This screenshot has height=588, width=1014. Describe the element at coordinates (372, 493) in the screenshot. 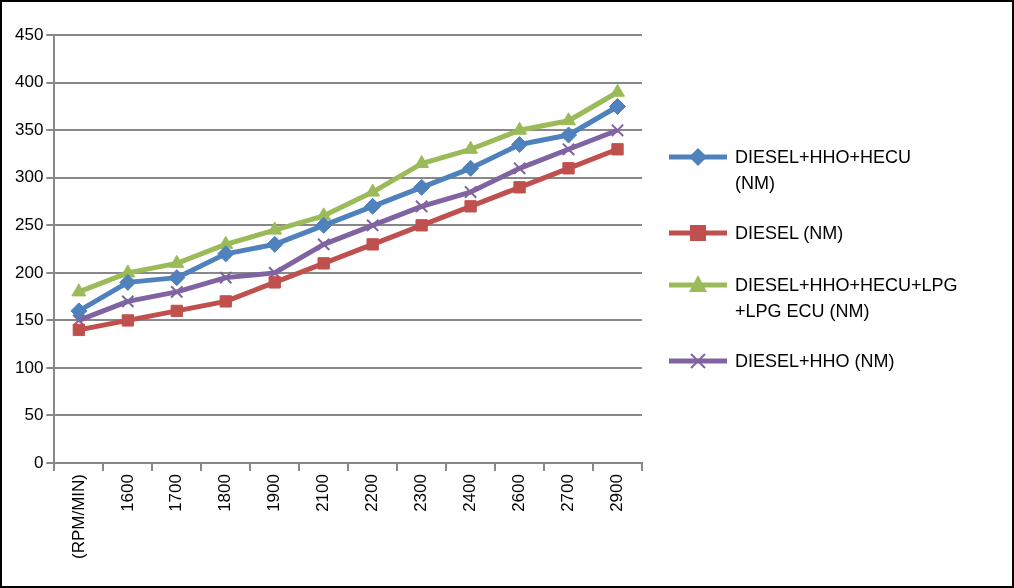

I see `x-tick-label: 2200` at that location.